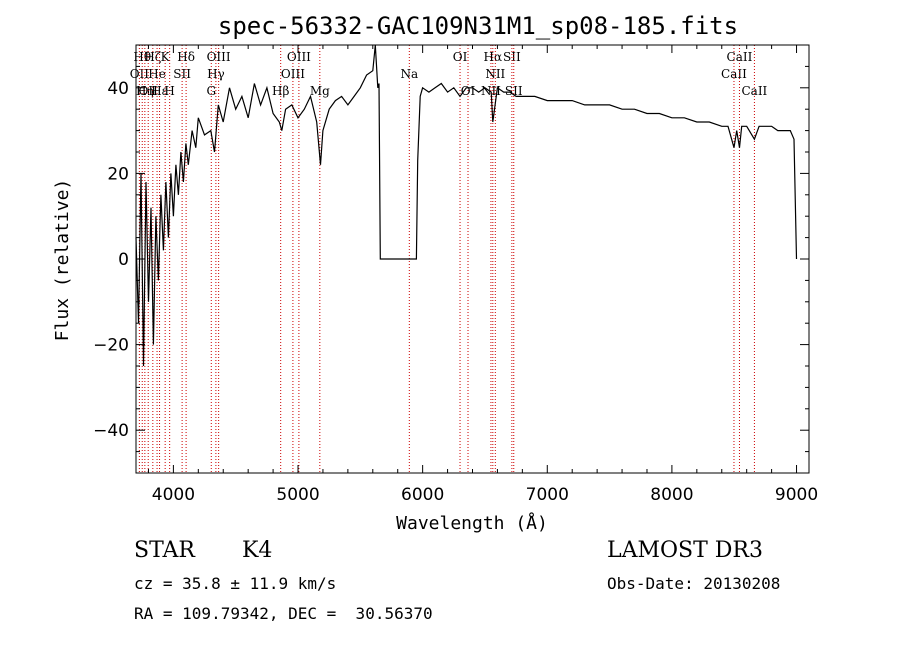 The image size is (900, 649). I want to click on line-marker-label-24: SII, so click(512, 57).